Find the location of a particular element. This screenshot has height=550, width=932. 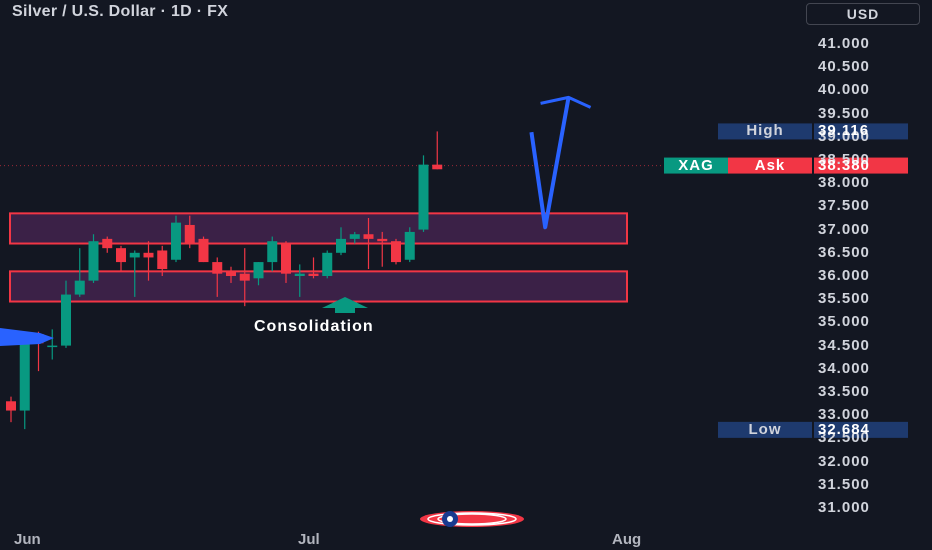

y-tick-label: 31.500 is located at coordinates (844, 484).